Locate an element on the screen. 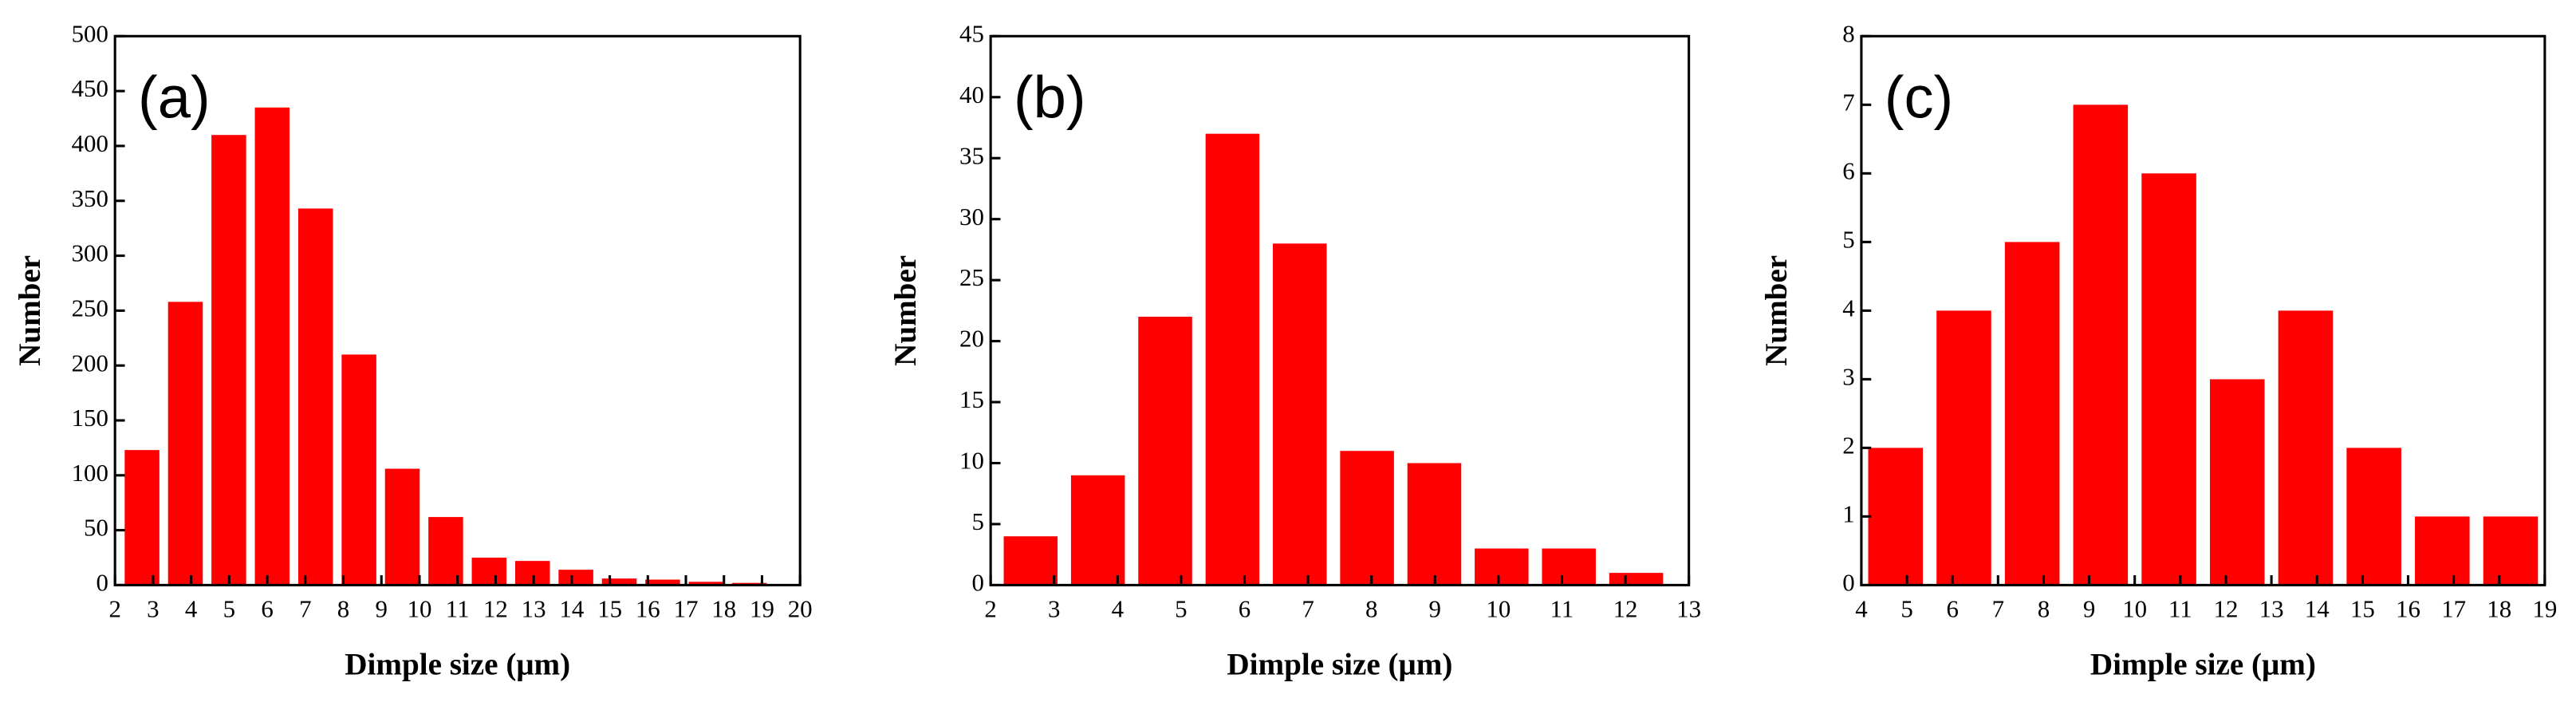 This screenshot has height=710, width=2576. y-tick-label: 15 is located at coordinates (971, 399).